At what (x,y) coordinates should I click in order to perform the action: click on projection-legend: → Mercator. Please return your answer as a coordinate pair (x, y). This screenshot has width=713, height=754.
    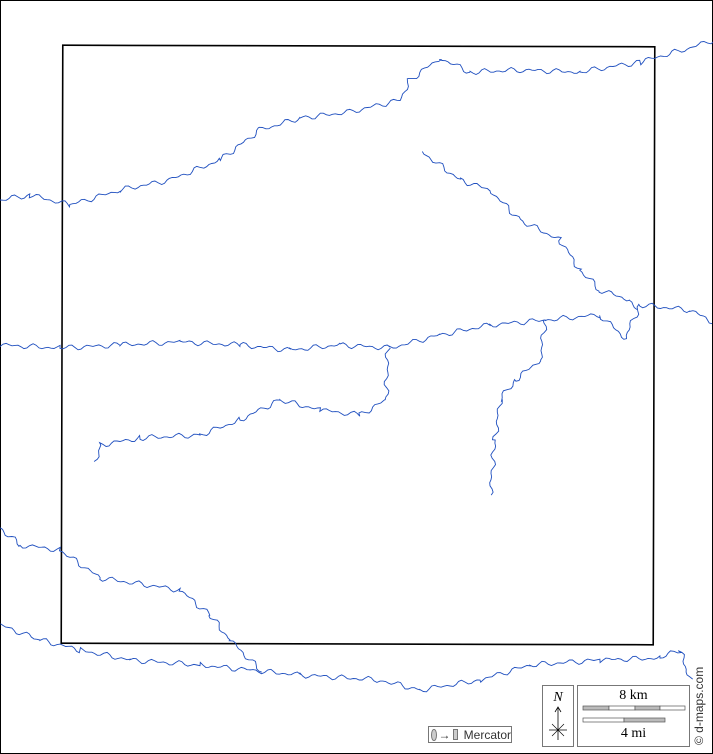
    Looking at the image, I should click on (470, 734).